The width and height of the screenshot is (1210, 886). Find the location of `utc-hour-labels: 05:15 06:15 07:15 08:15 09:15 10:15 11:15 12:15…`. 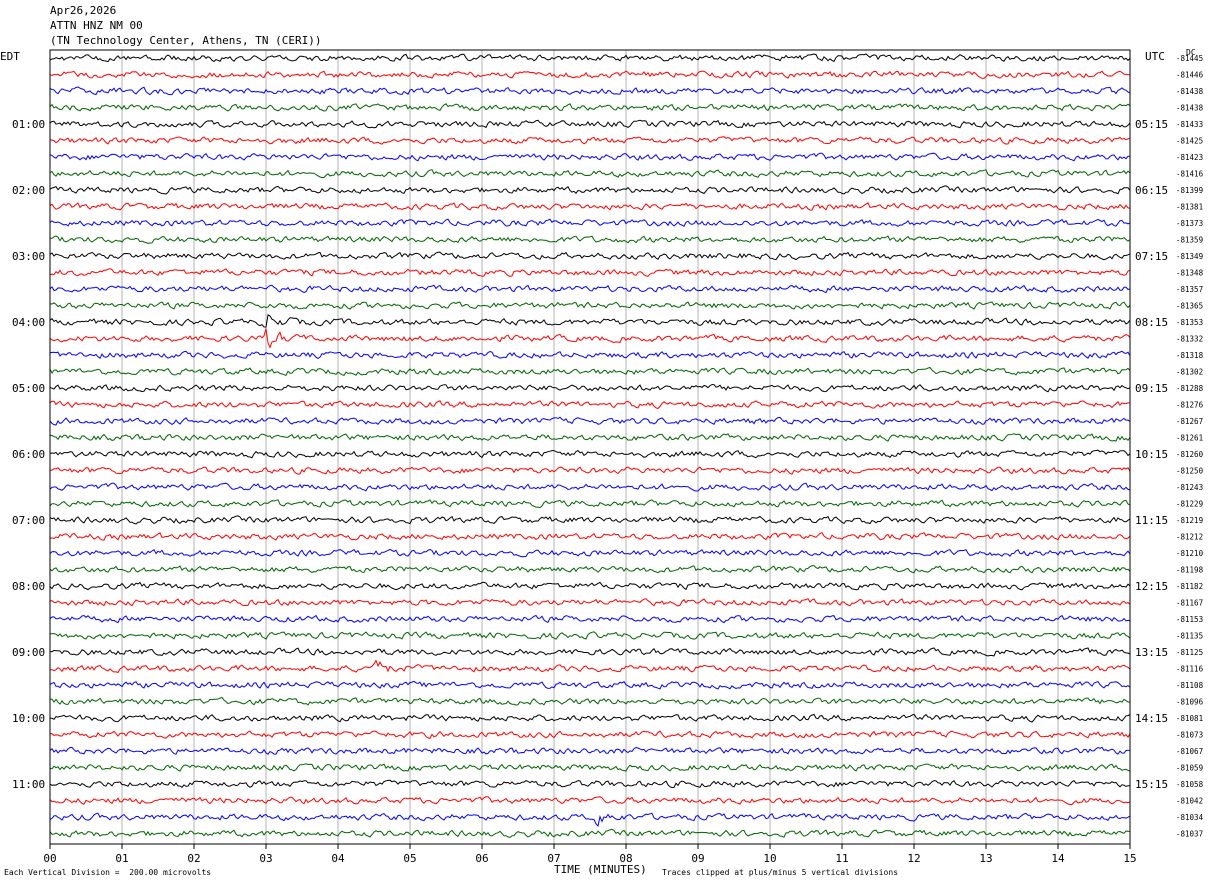

utc-hour-labels: 05:15 06:15 07:15 08:15 09:15 10:15 11:15 12:15… is located at coordinates (1151, 454).